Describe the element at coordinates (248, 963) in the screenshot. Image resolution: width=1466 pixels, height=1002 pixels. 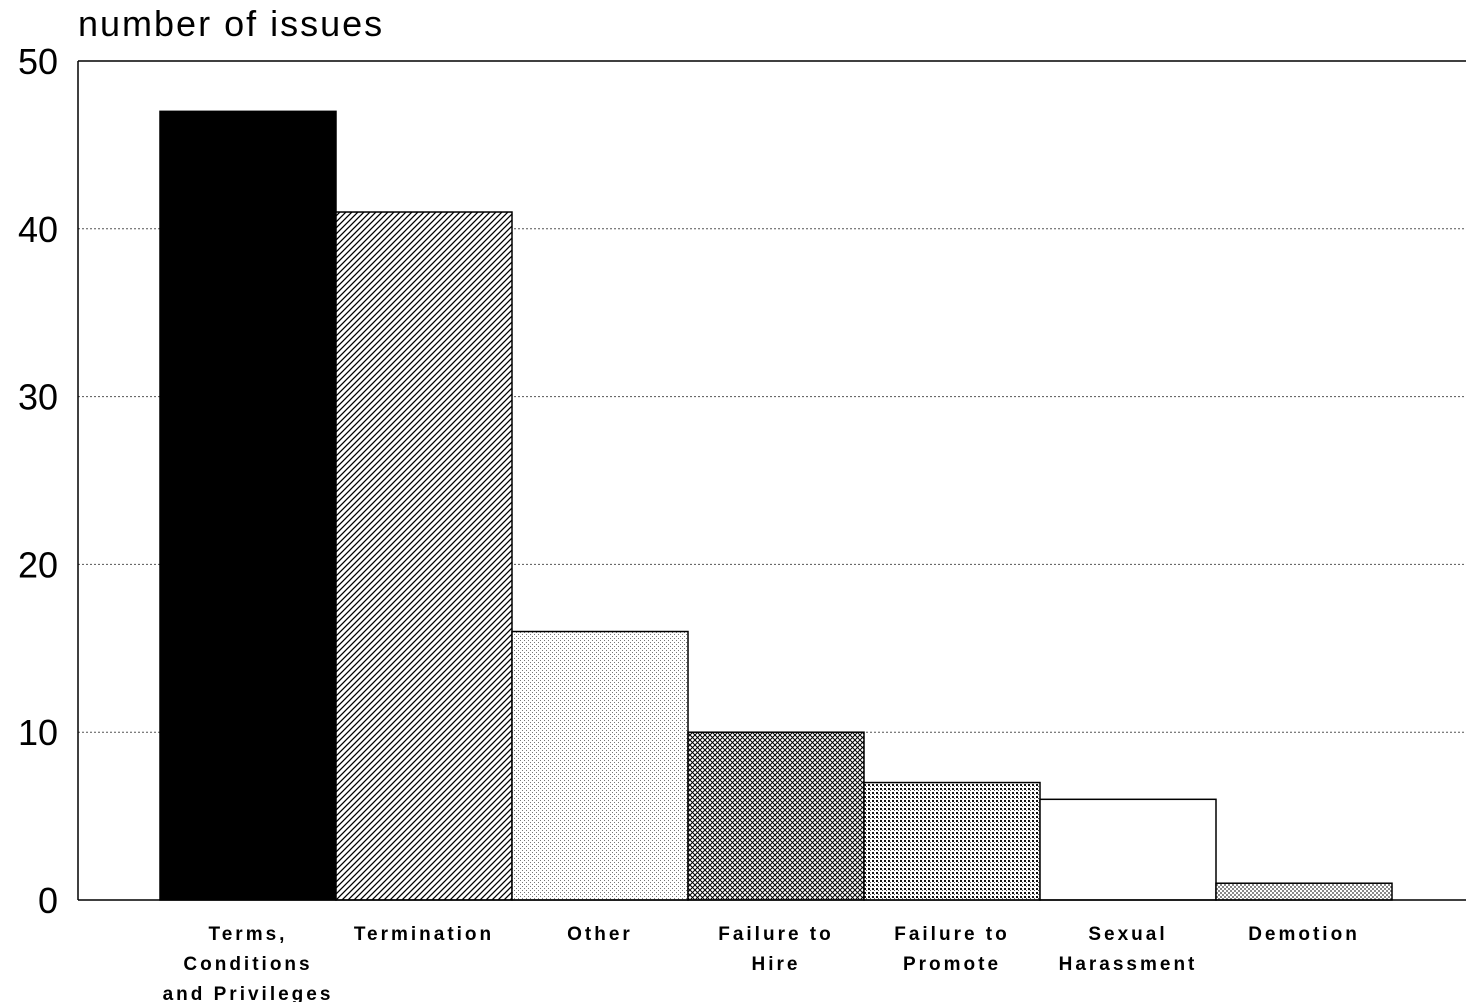
I see `x-tick-label: Terms, Conditions and Privileges` at that location.